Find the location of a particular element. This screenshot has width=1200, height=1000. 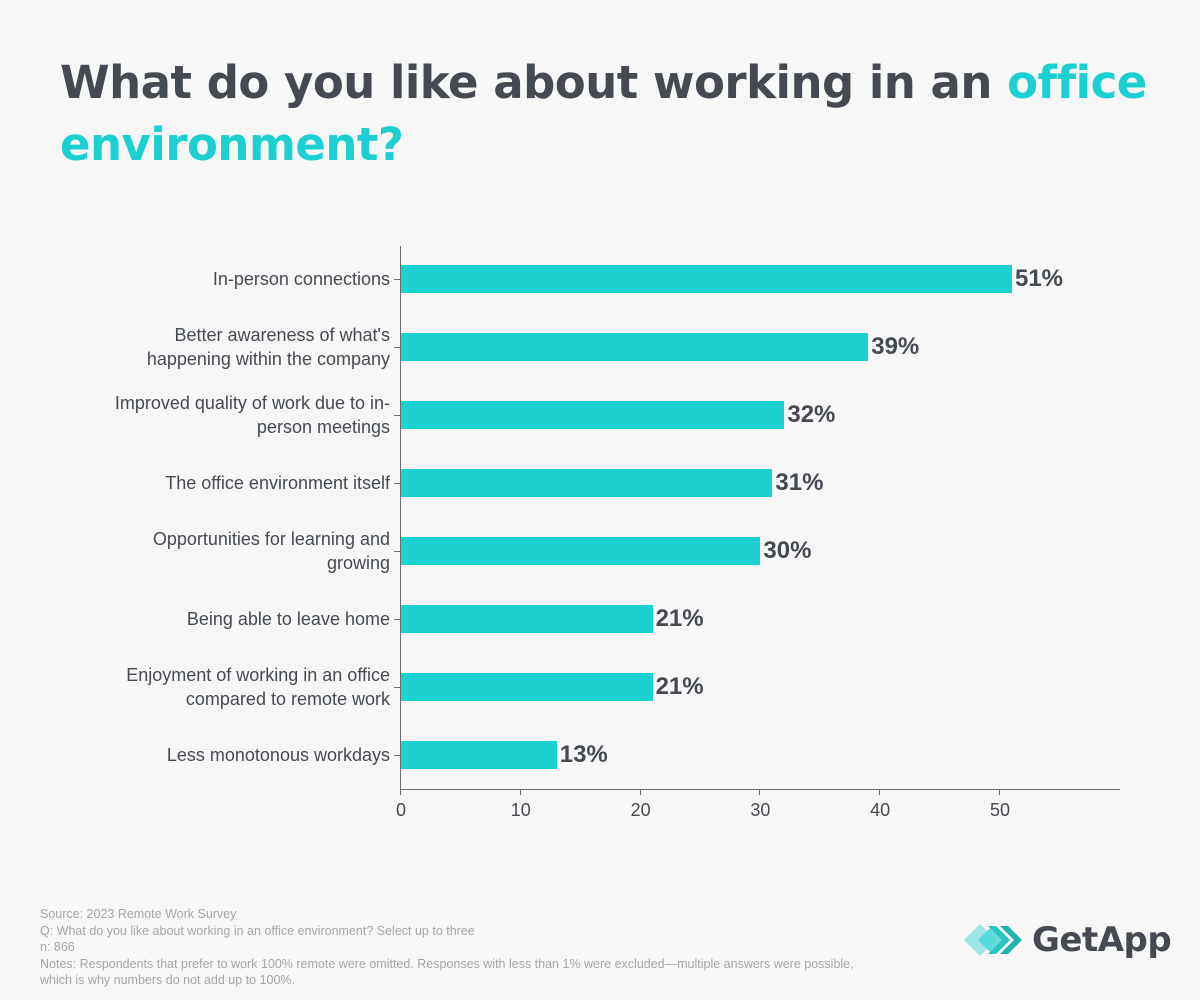

source-note: Source: 2023 Remote Work Survey is located at coordinates (138, 914).